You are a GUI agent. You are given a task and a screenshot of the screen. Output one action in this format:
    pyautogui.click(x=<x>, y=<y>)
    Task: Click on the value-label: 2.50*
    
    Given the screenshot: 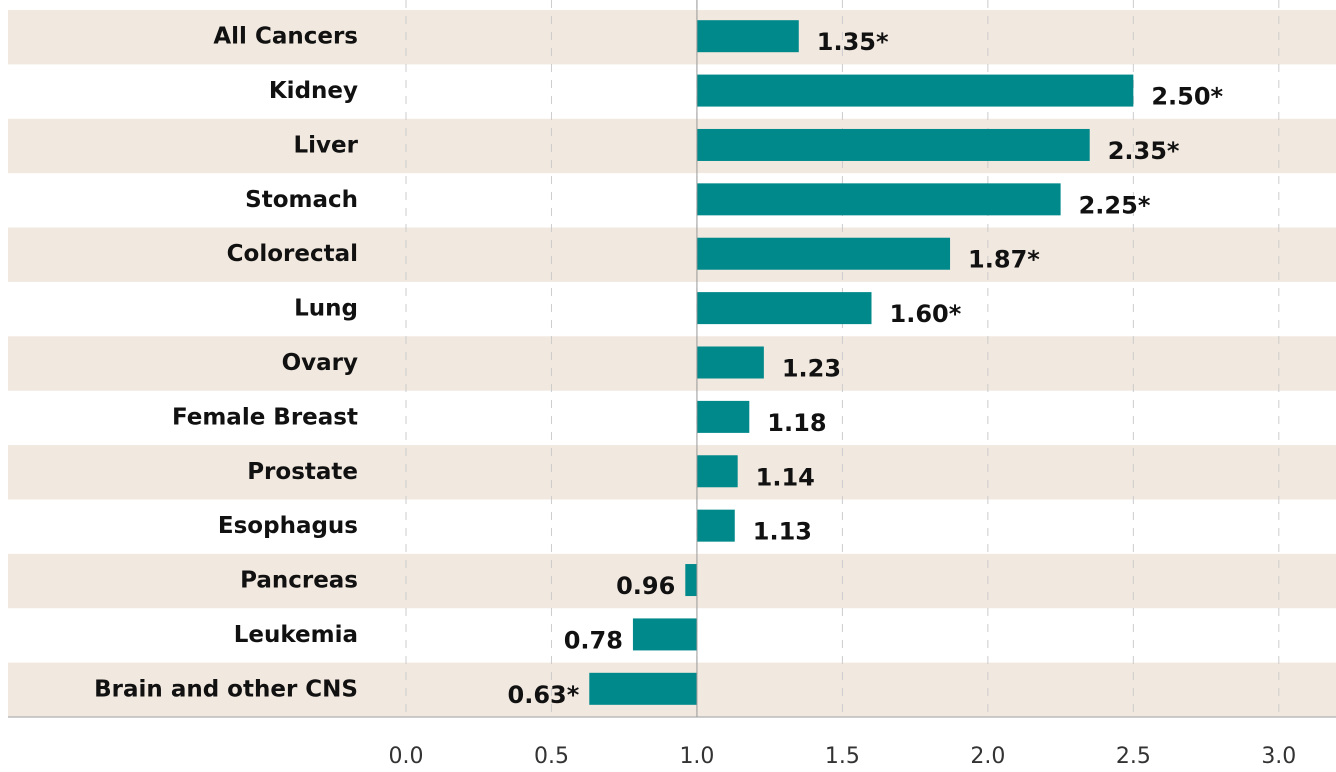 What is the action you would take?
    pyautogui.click(x=1187, y=97)
    